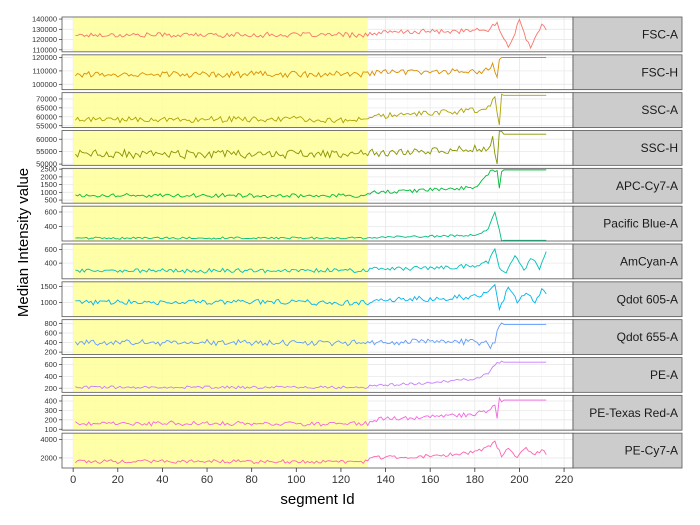 Image resolution: width=700 pixels, height=525 pixels. Describe the element at coordinates (647, 299) in the screenshot. I see `strip-label: Qdot 605-A` at that location.